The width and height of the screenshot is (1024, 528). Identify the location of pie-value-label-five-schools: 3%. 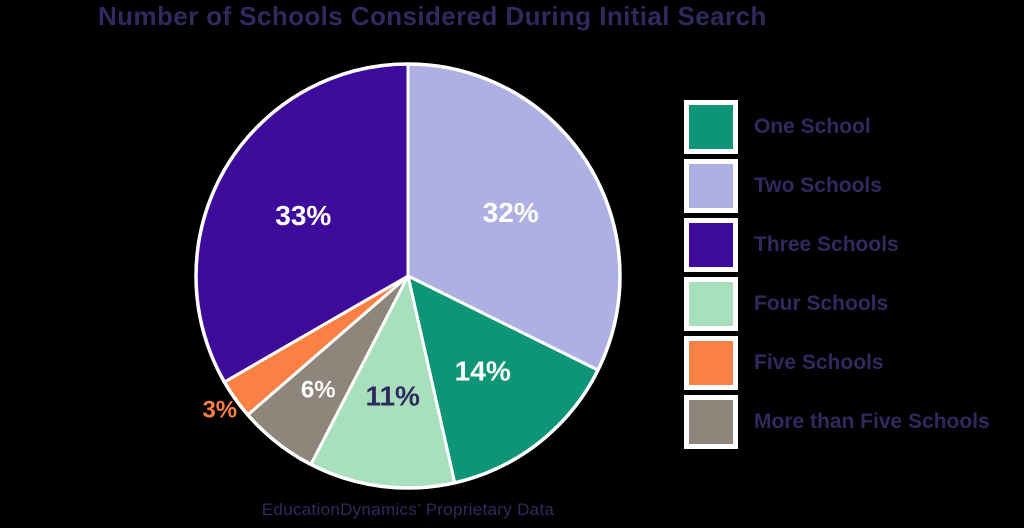
(219, 410).